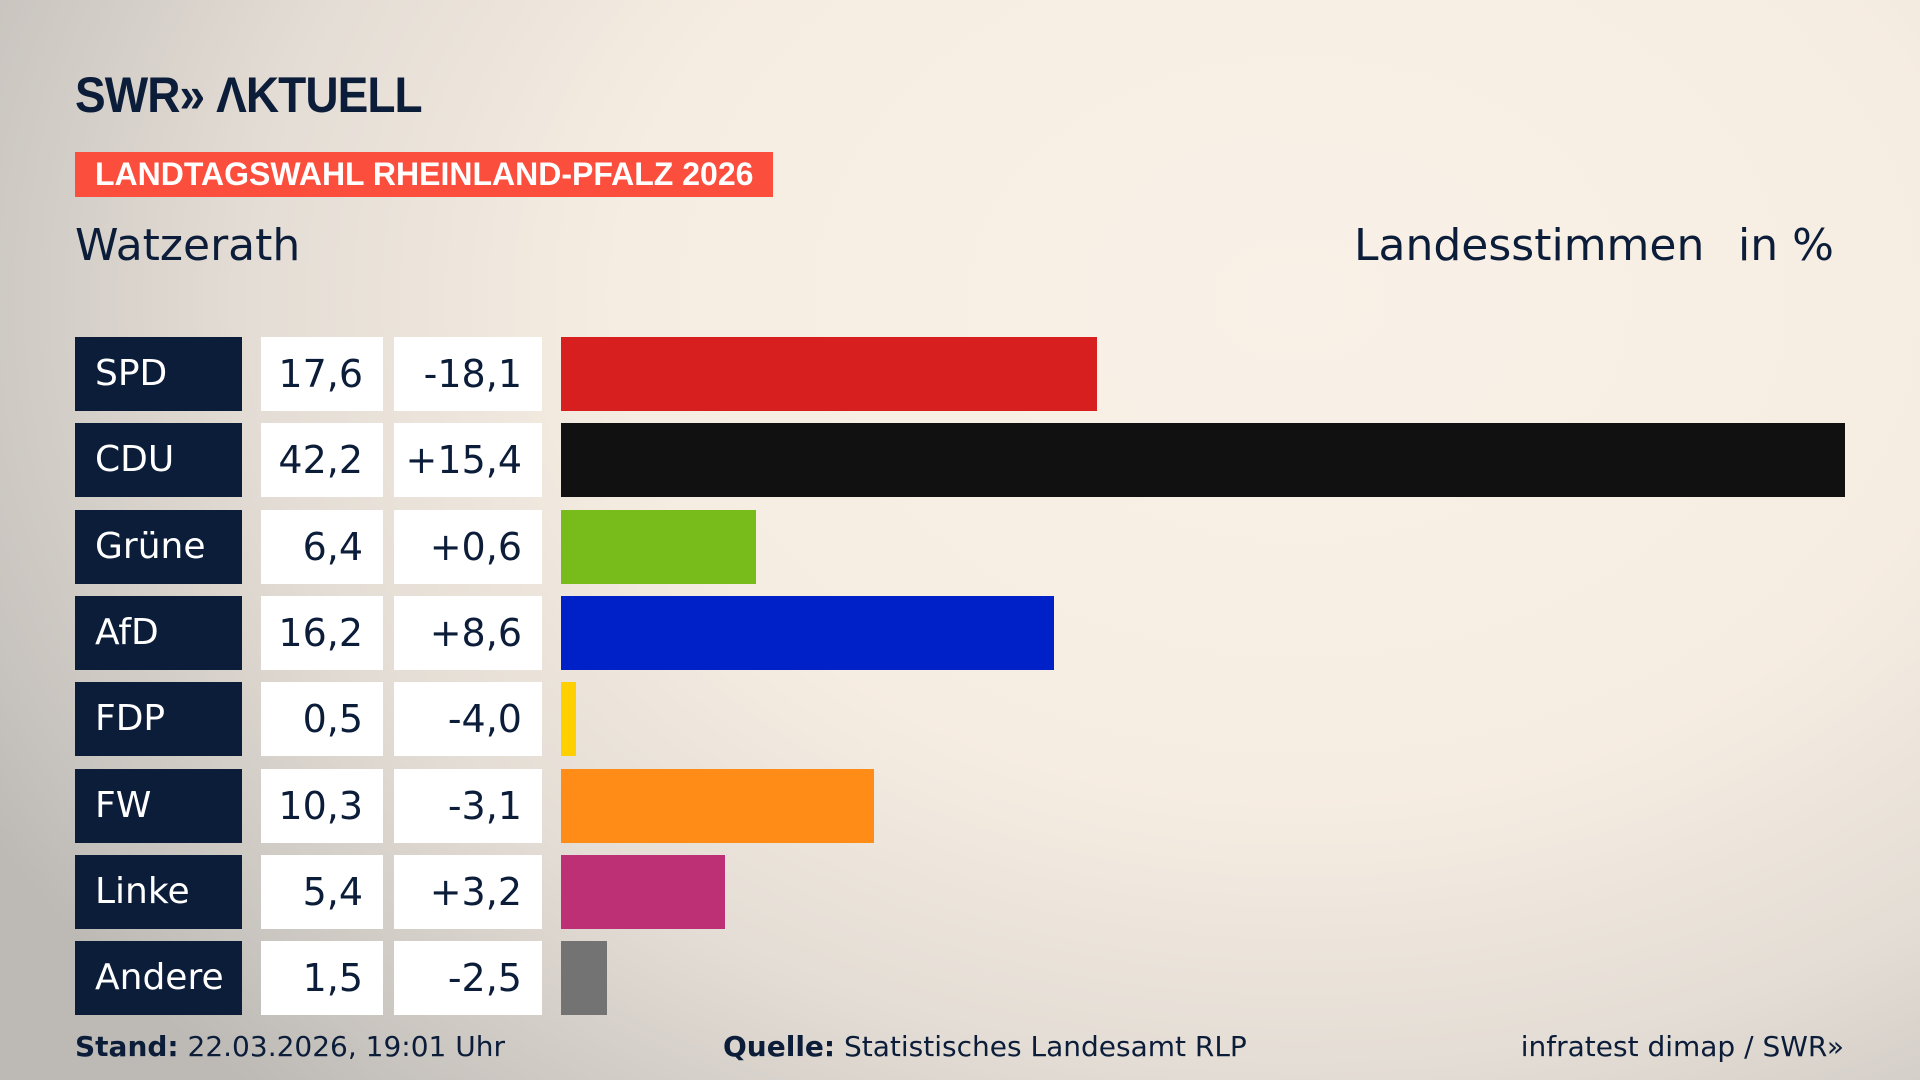 Image resolution: width=1920 pixels, height=1080 pixels. I want to click on bar-linke, so click(643, 891).